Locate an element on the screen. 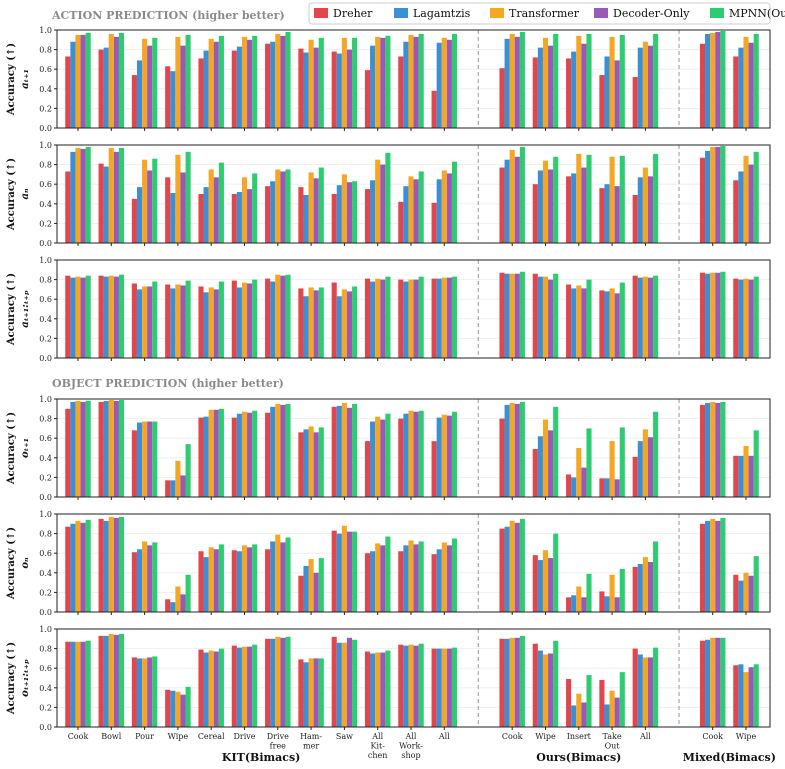 This screenshot has width=785, height=769. x-tick-label: Drive free is located at coordinates (278, 741).